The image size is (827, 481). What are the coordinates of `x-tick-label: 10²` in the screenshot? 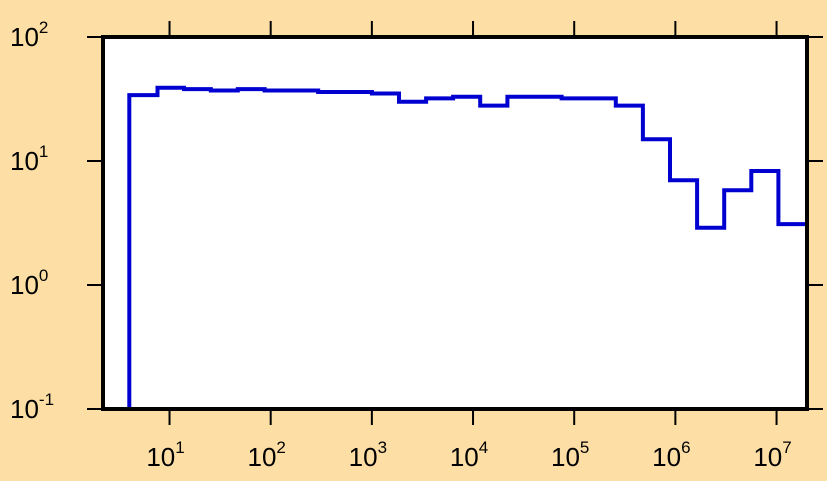 It's located at (267, 455).